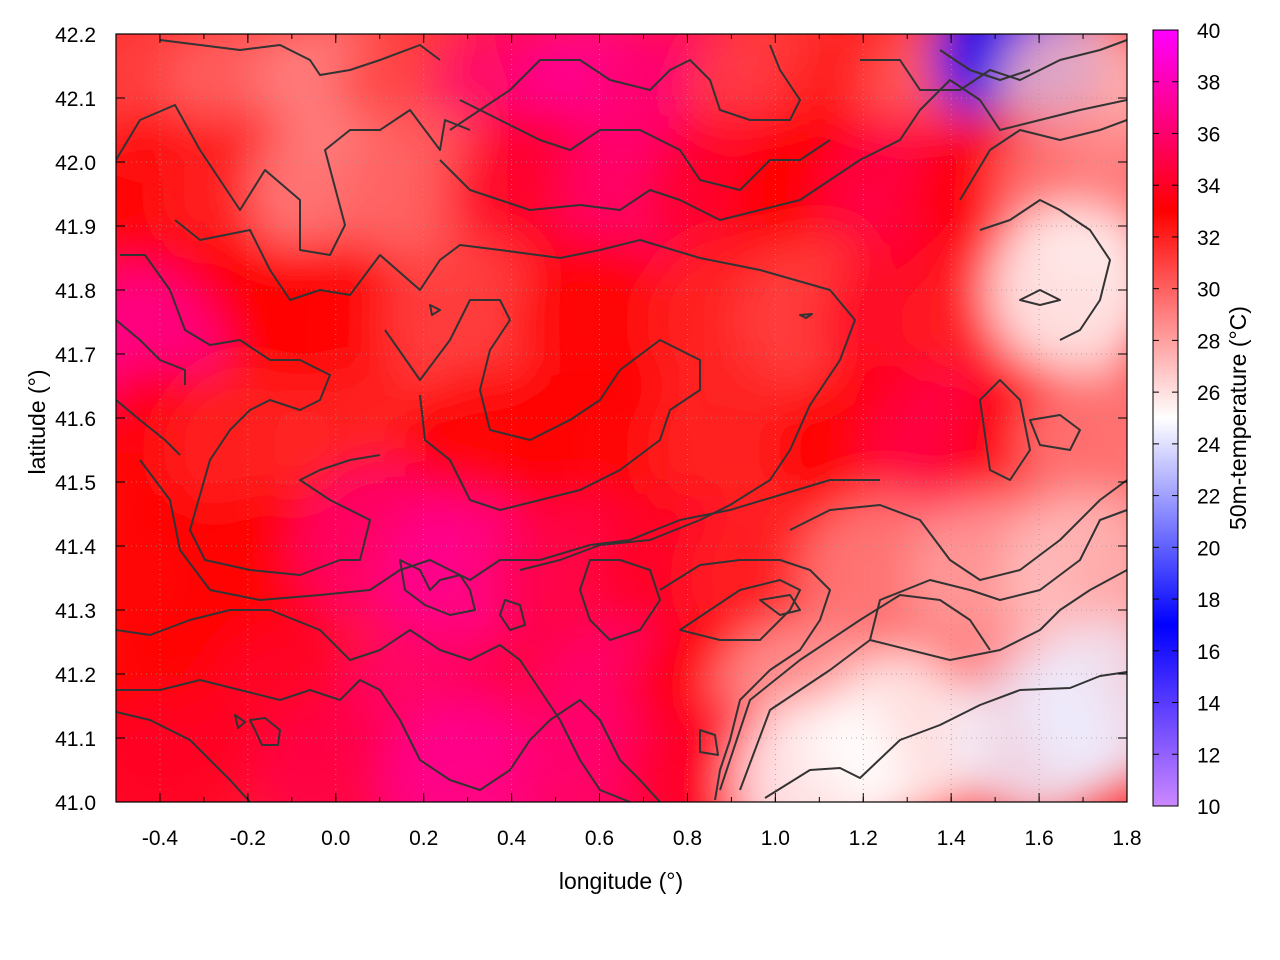 This screenshot has width=1280, height=960. I want to click on colorbar-tick-label: 18, so click(1208, 600).